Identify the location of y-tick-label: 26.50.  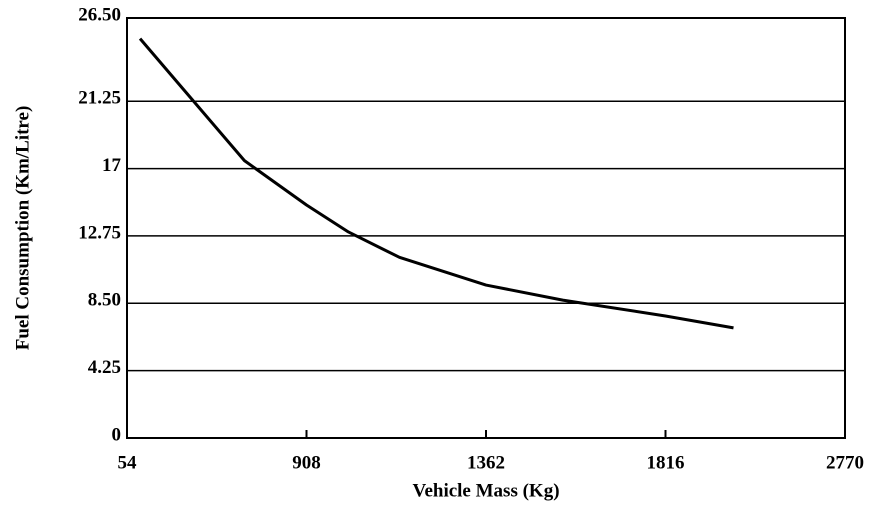
(99, 14).